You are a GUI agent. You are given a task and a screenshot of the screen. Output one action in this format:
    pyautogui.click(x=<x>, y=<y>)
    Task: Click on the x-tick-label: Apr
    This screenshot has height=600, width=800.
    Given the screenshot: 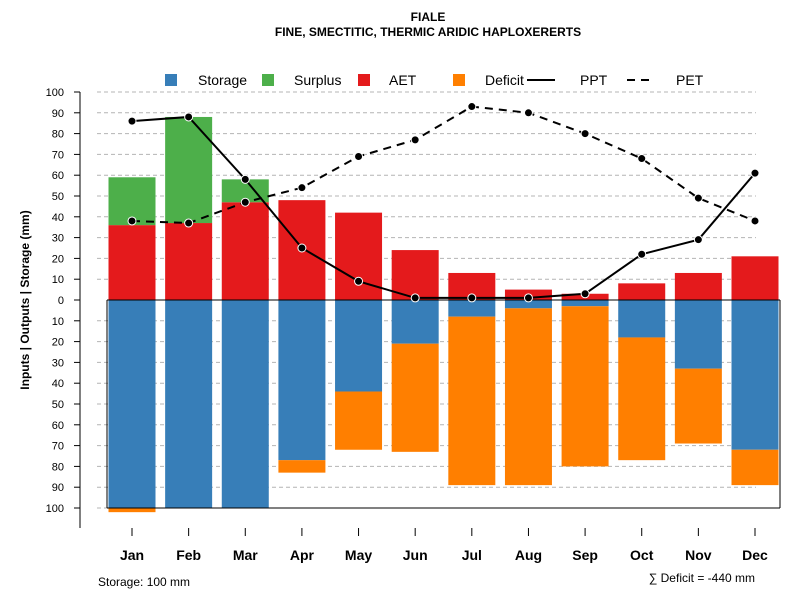 What is the action you would take?
    pyautogui.click(x=302, y=555)
    